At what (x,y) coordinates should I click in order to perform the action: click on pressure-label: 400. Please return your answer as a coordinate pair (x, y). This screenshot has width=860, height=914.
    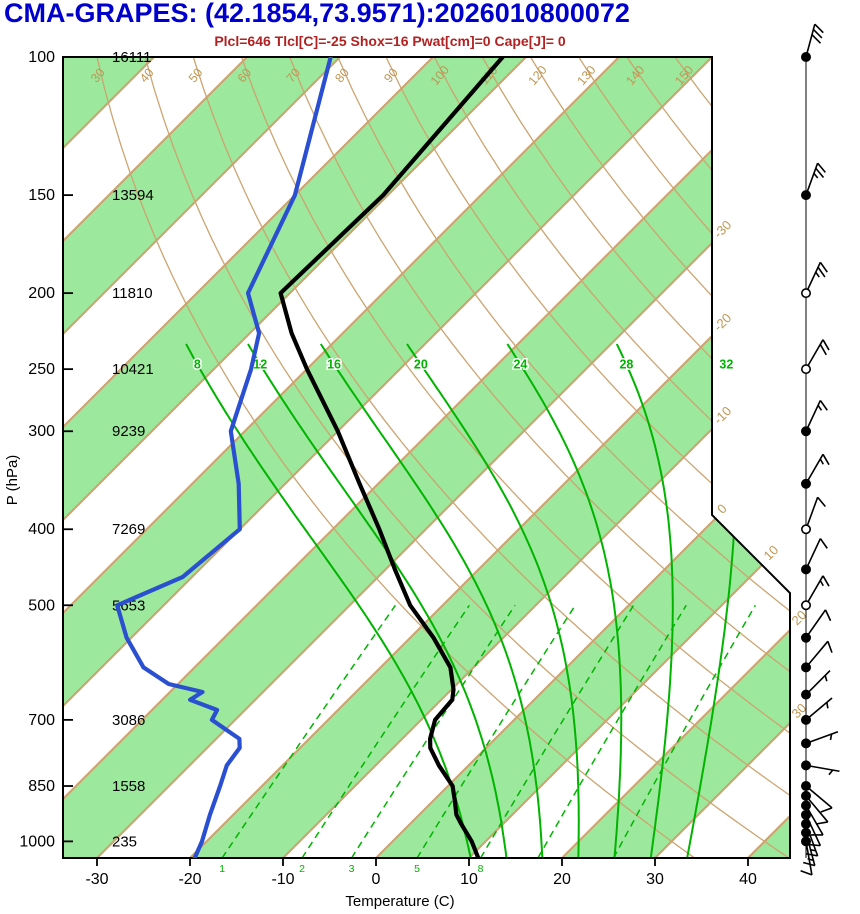
    Looking at the image, I should click on (41, 529).